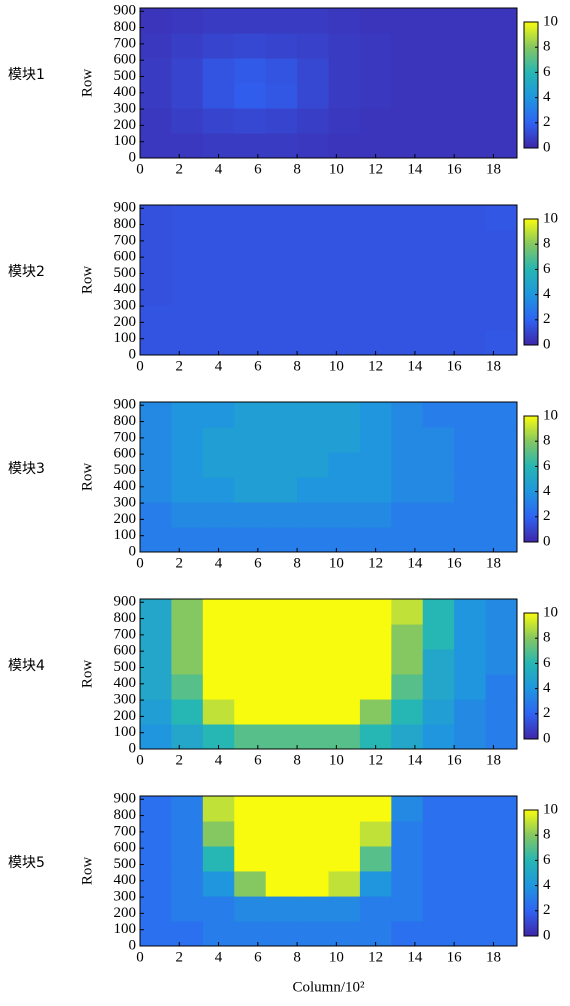 This screenshot has width=570, height=1006. Describe the element at coordinates (26, 666) in the screenshot. I see `panel-label: 模块4` at that location.